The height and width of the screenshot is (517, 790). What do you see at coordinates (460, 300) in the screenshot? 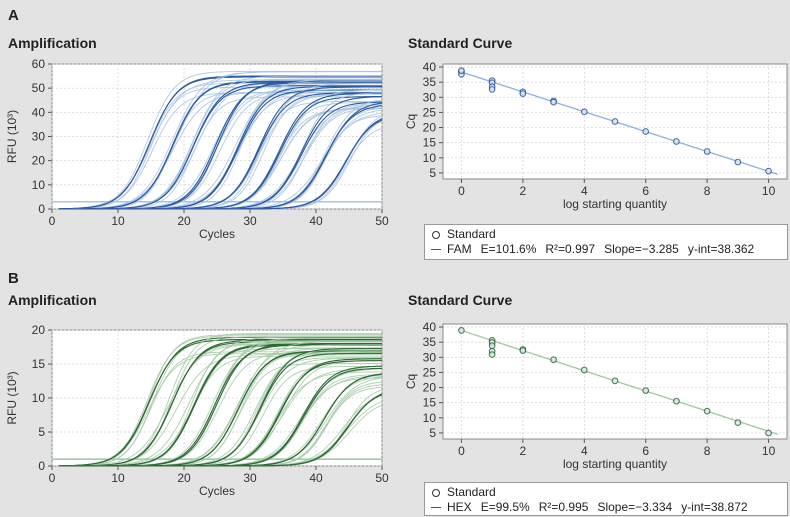
I see `standard-curve-title-b: Standard Curve` at bounding box center [460, 300].